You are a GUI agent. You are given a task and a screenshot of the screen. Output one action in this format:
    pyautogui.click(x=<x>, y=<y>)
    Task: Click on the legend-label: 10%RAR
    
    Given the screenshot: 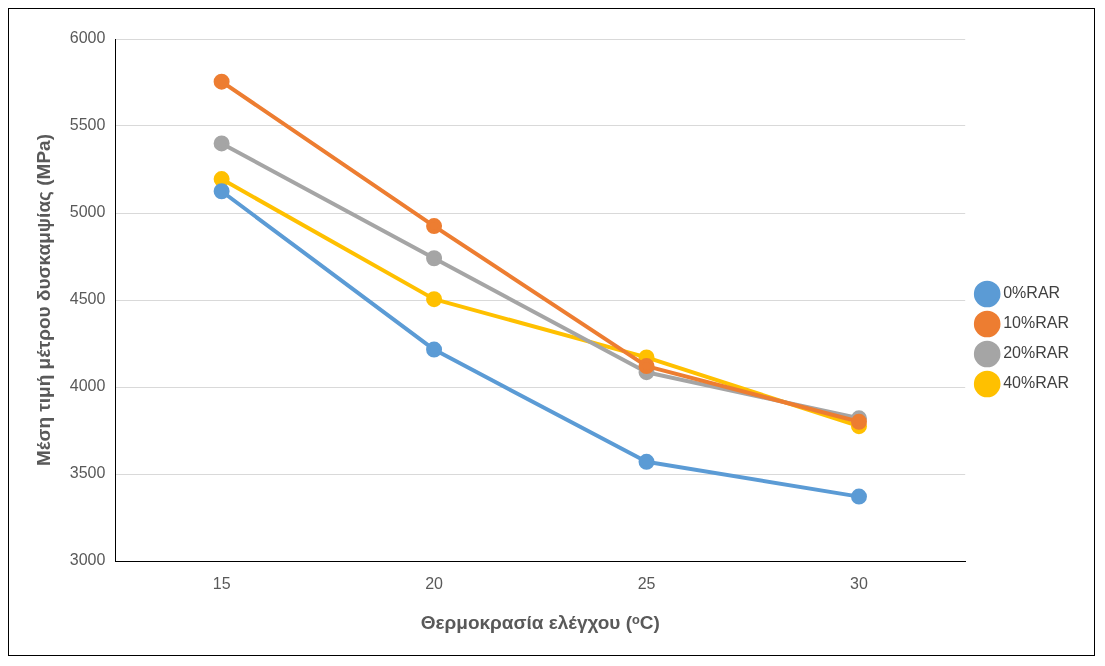 What is the action you would take?
    pyautogui.click(x=1036, y=323)
    